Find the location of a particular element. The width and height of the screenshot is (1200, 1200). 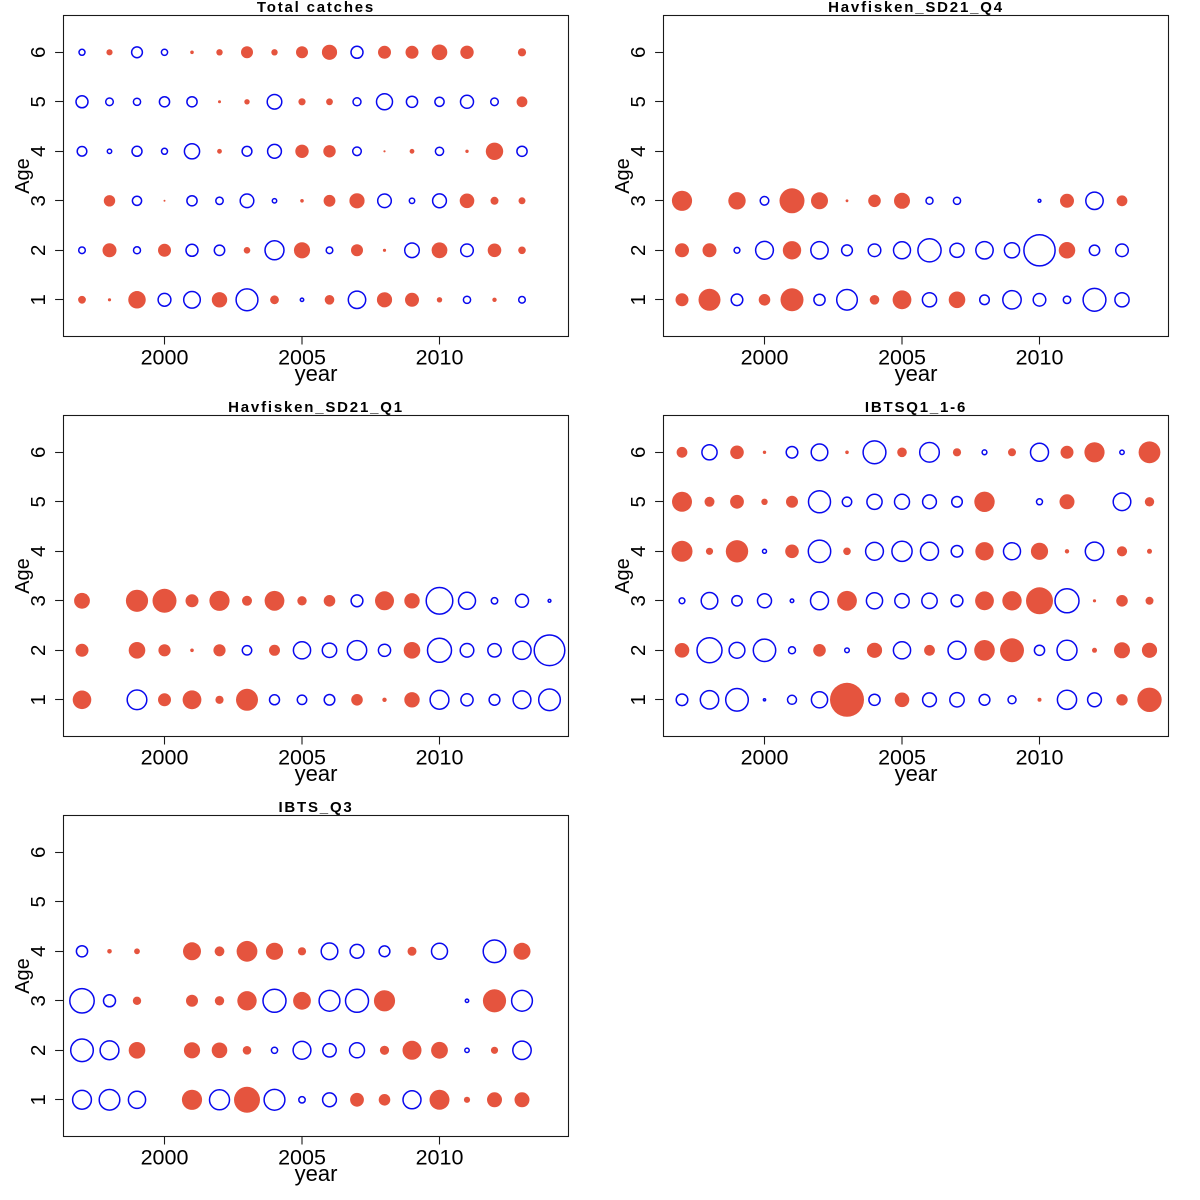

svg-text: Total catches is located at coordinates (316, 8).